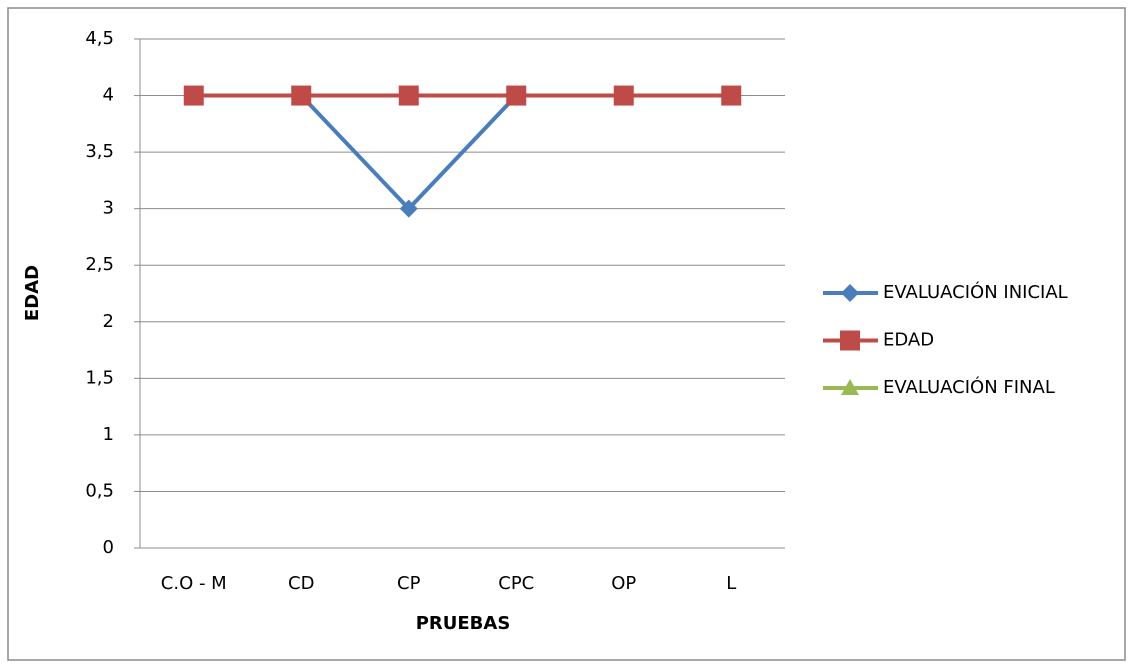 The width and height of the screenshot is (1134, 669). Describe the element at coordinates (108, 547) in the screenshot. I see `y-tick-label: 0` at that location.